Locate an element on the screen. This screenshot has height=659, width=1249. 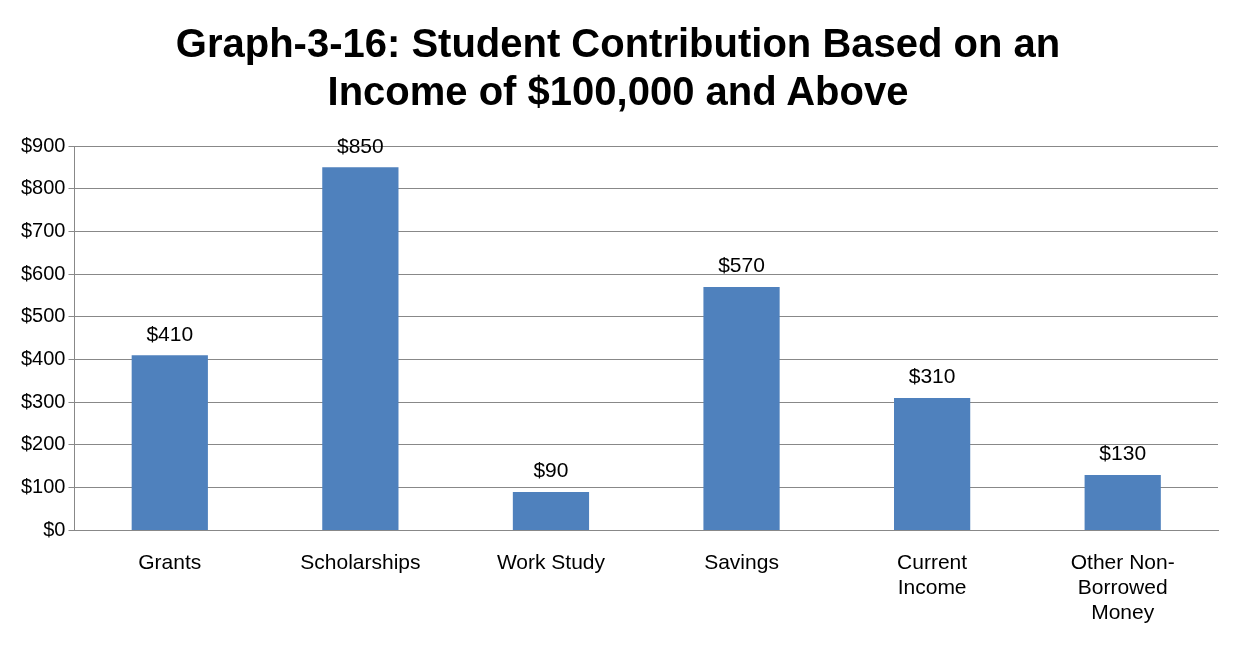
y-tick-label: $0 is located at coordinates (54, 528).